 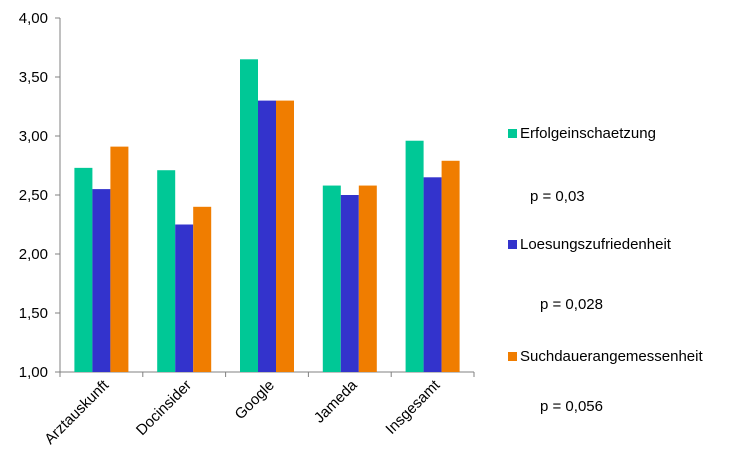 What do you see at coordinates (33, 372) in the screenshot?
I see `y-tick-label: 1,00` at bounding box center [33, 372].